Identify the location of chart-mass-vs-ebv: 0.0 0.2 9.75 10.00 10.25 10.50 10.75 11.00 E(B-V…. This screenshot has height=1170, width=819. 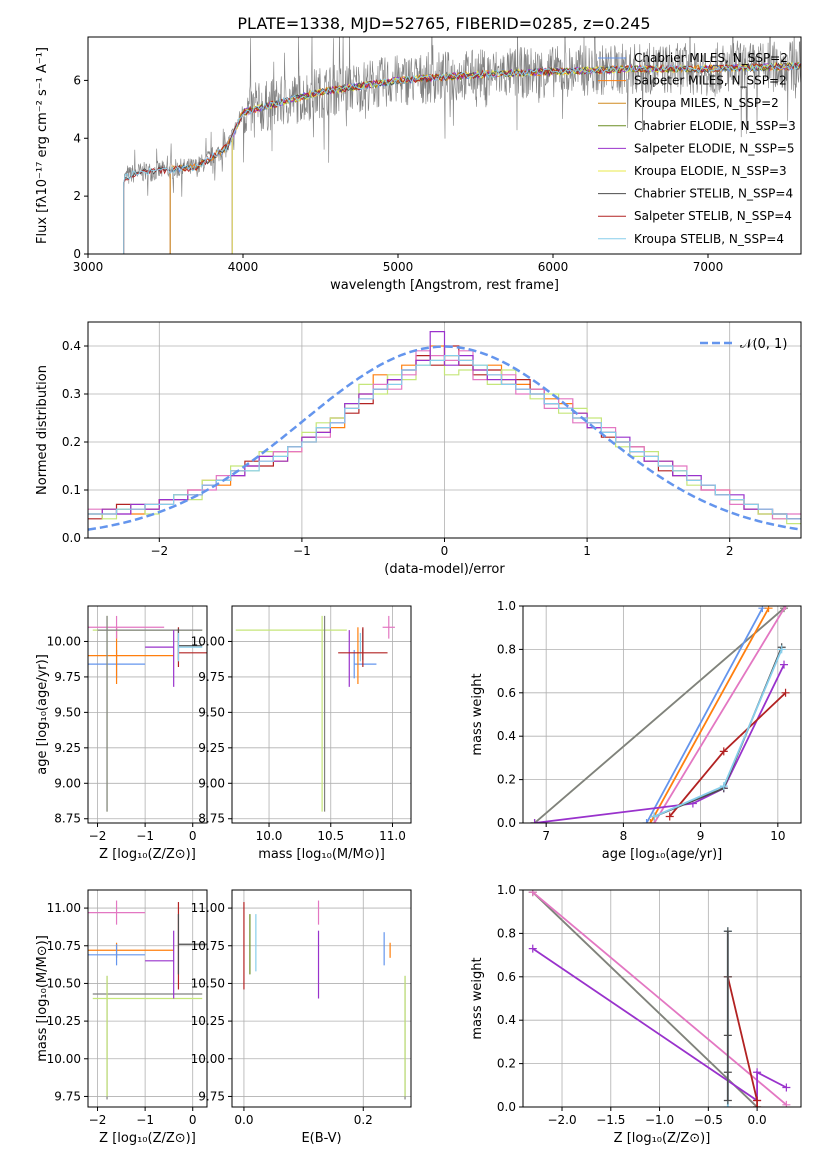
(301, 1017).